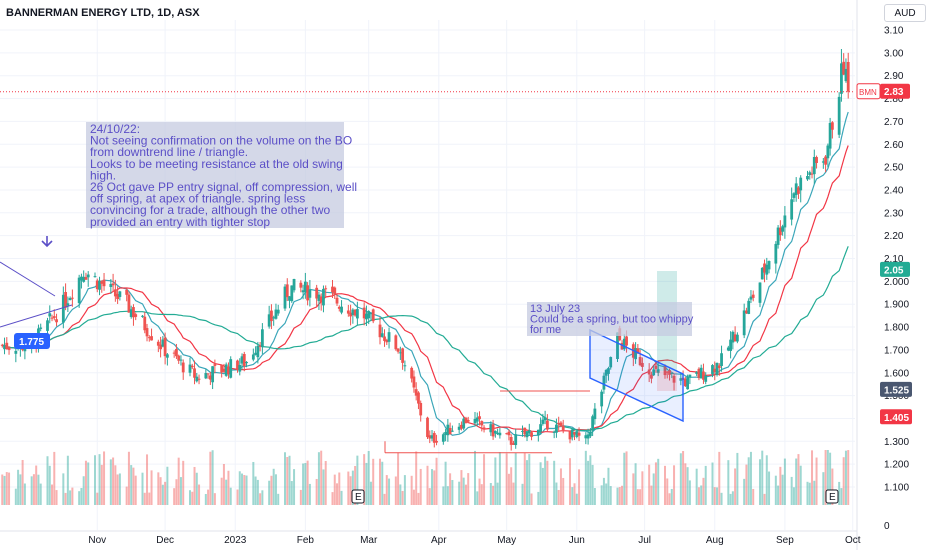  What do you see at coordinates (887, 526) in the screenshot?
I see `volume-zero-label: 0` at bounding box center [887, 526].